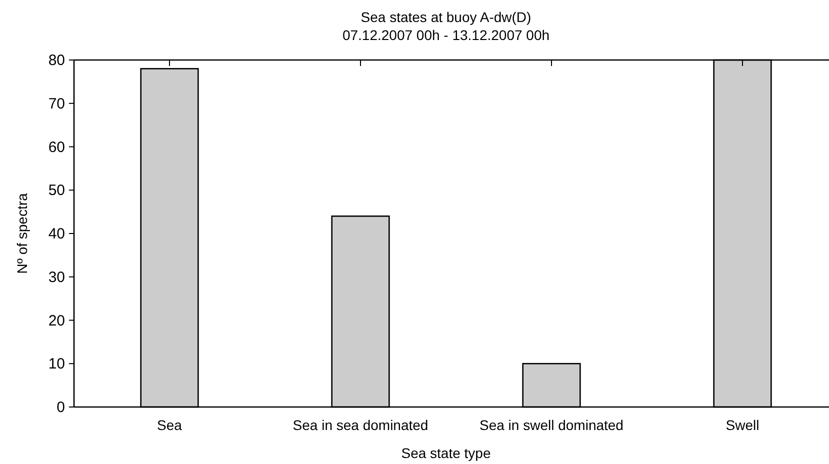 Image resolution: width=829 pixels, height=464 pixels. Describe the element at coordinates (743, 425) in the screenshot. I see `x-tick-label: Swell` at that location.